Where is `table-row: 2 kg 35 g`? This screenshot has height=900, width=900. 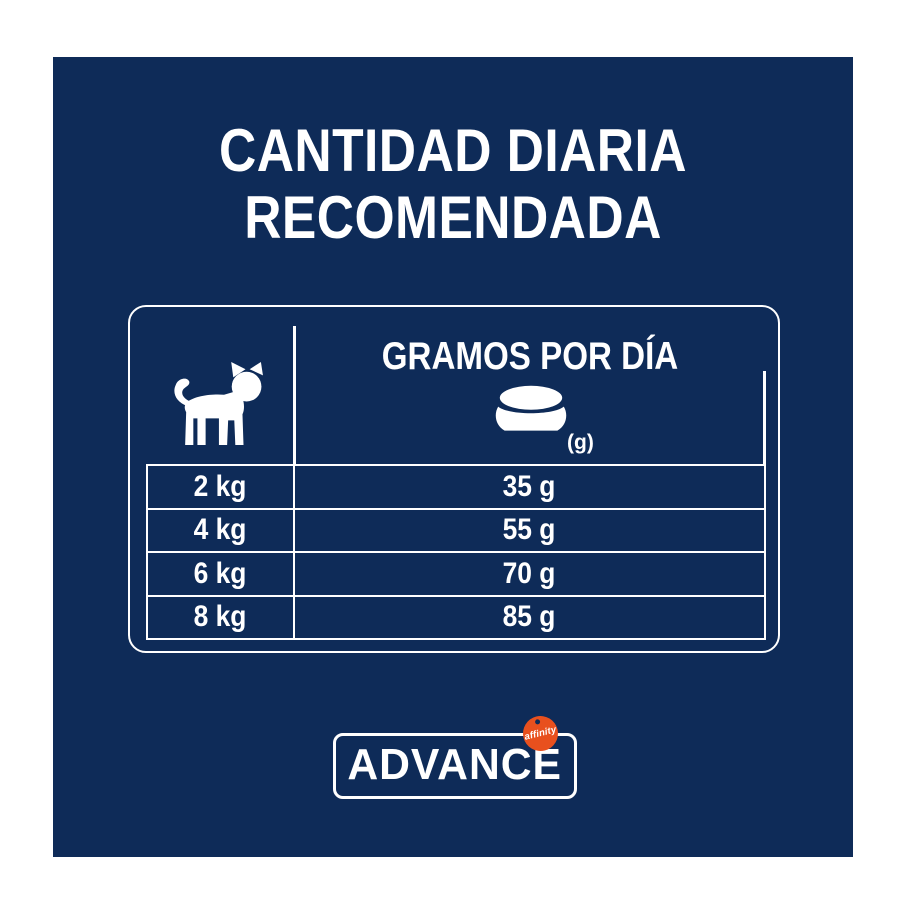 table-row: 2 kg 35 g is located at coordinates (456, 487).